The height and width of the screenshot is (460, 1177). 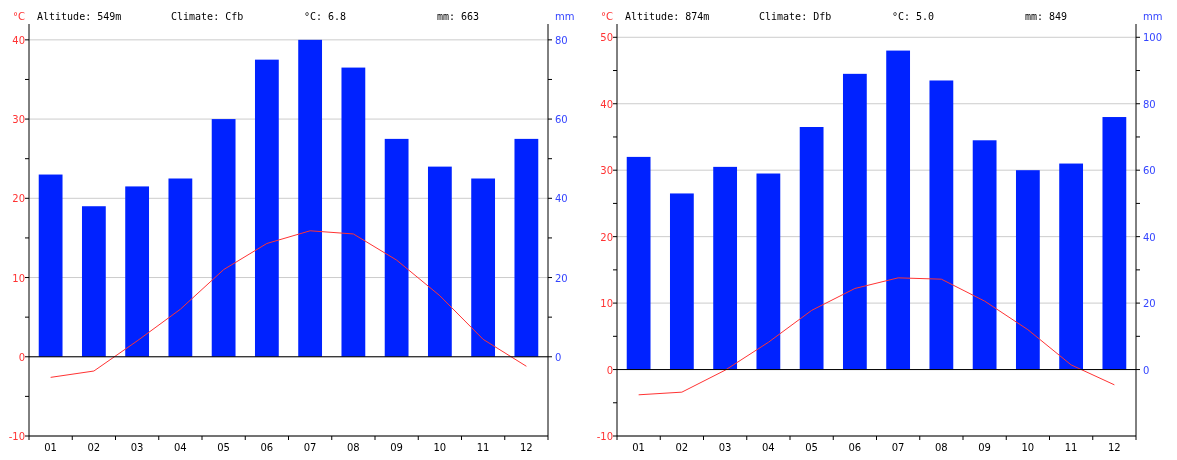 I want to click on text: Altitude: 549m, so click(x=79, y=16).